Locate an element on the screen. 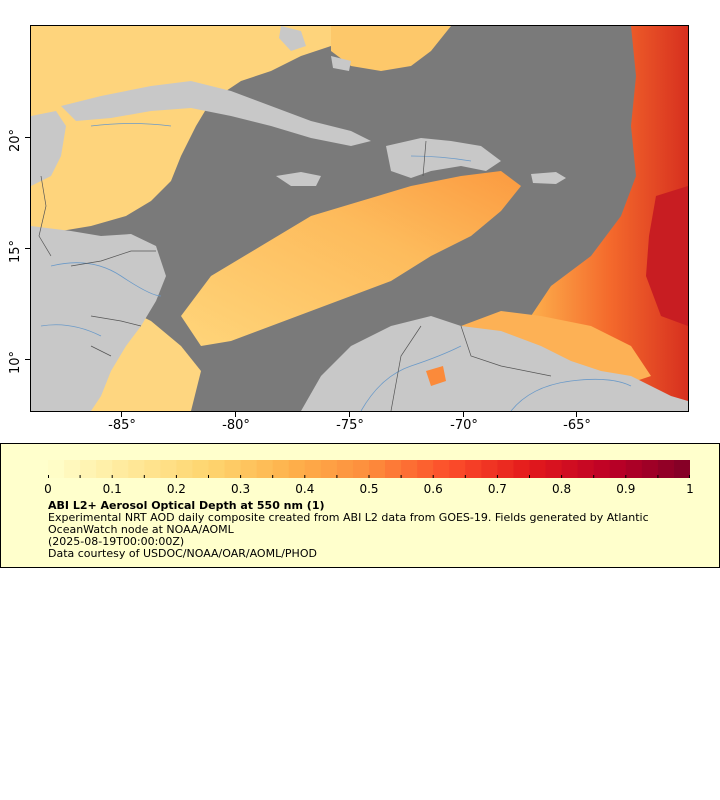 The height and width of the screenshot is (800, 720). aod-field-east-atlantic is located at coordinates (609, 218).